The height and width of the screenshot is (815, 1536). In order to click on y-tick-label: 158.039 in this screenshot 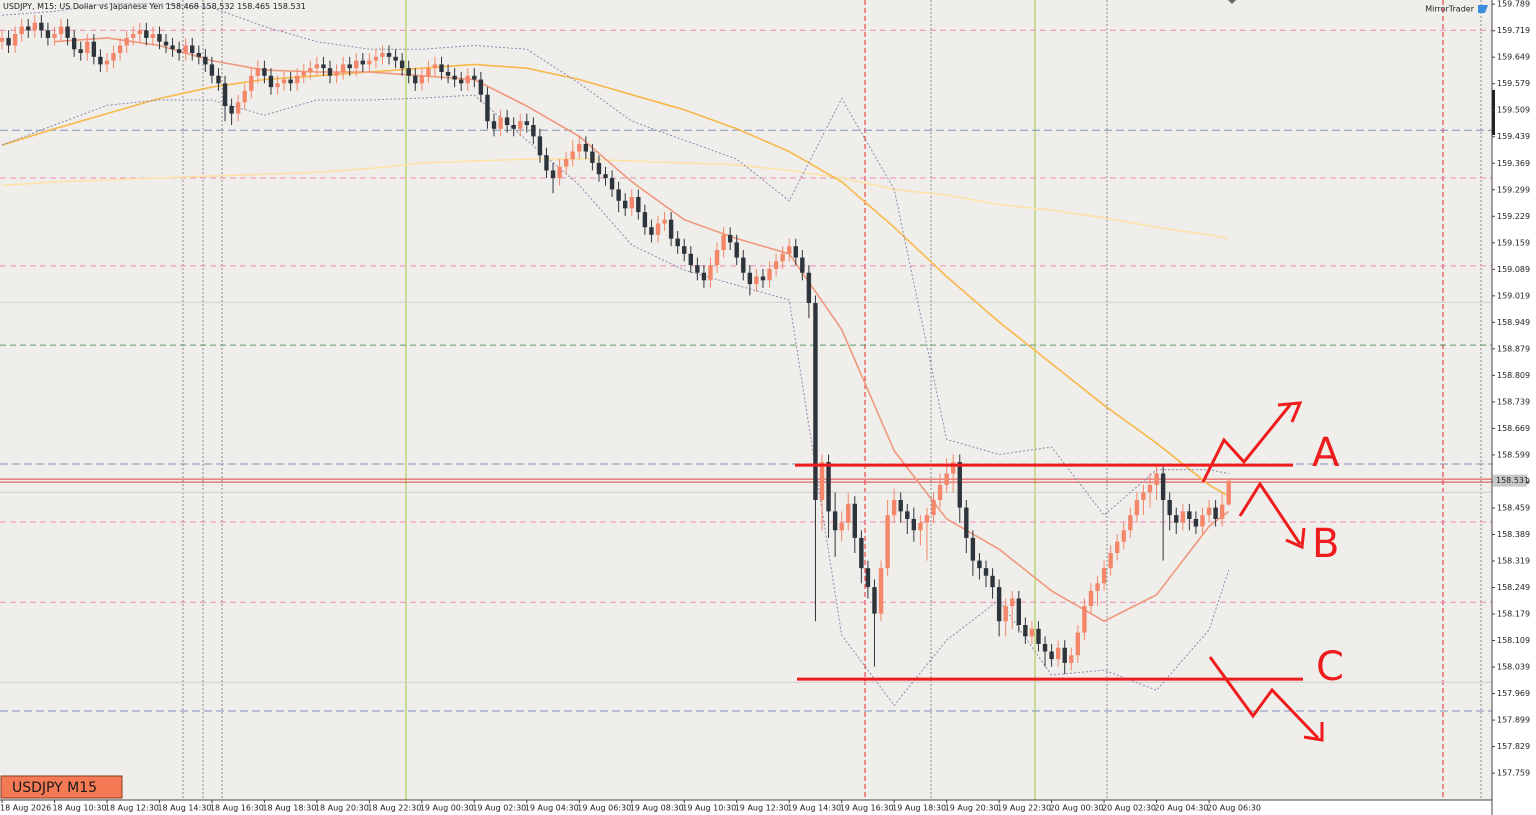, I will do `click(1513, 667)`.